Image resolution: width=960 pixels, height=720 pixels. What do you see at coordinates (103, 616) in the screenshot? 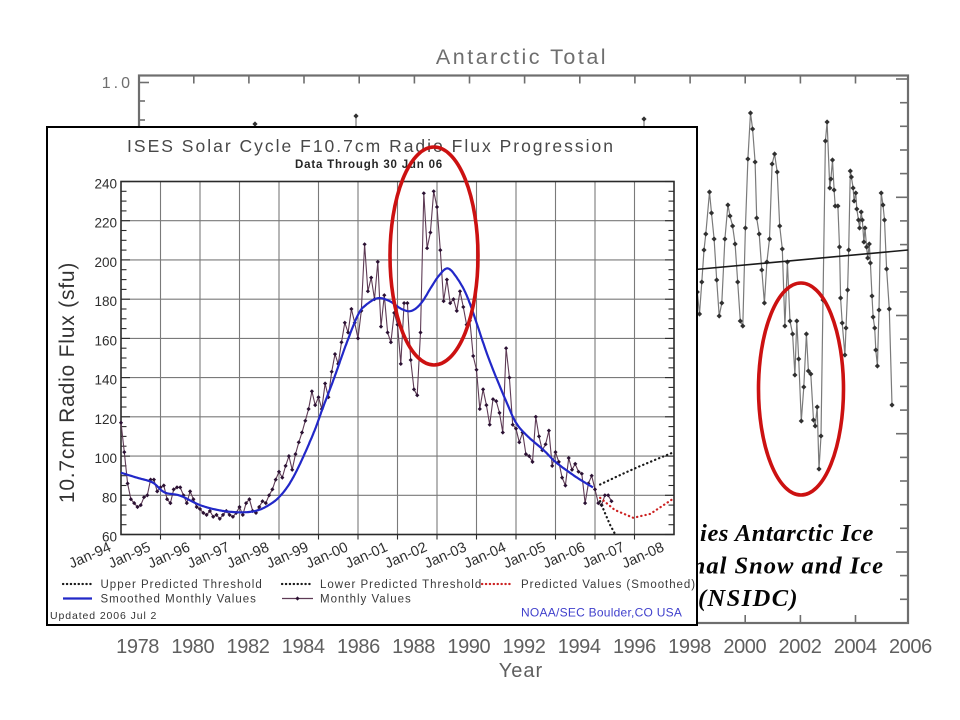
I see `svg-text: Updated 2006 Jul 2` at bounding box center [103, 616].